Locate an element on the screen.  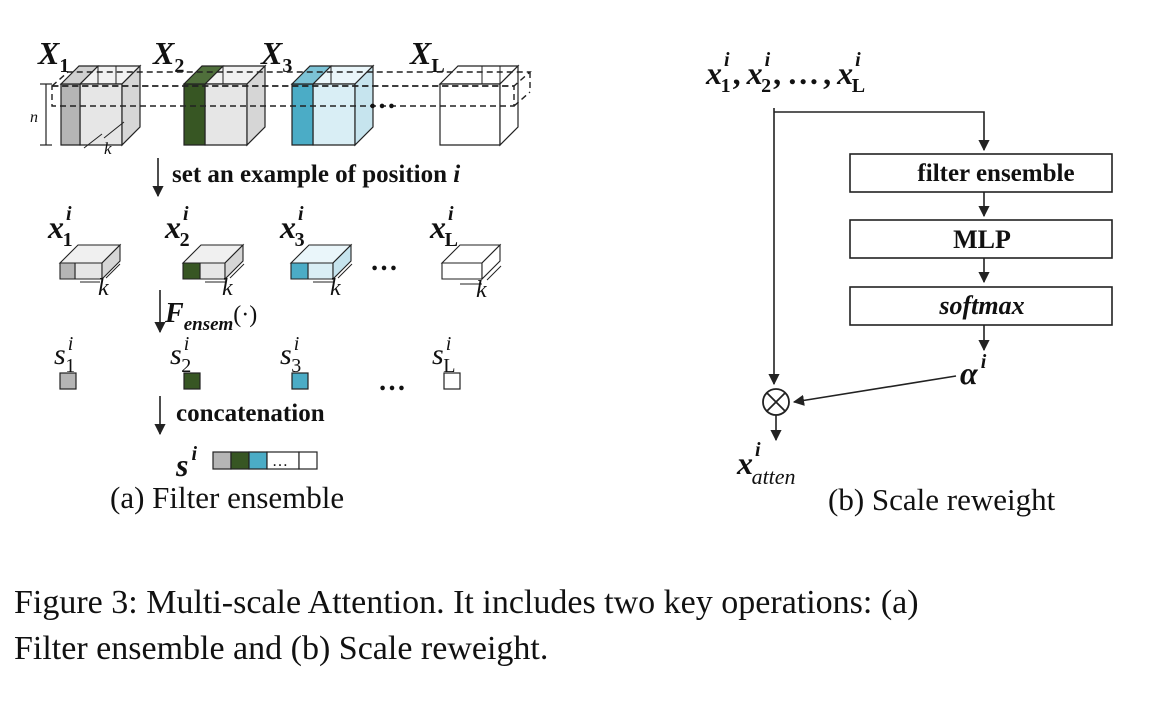
softmax-label: softmax is located at coordinates (981, 305).